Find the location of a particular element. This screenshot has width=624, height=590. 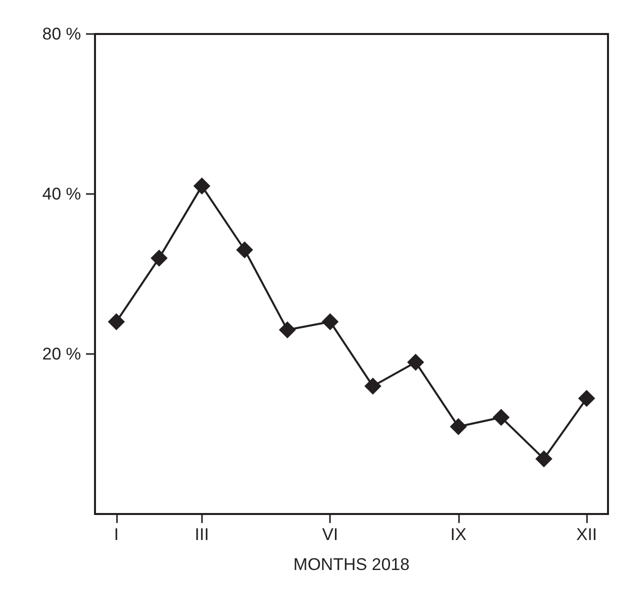

y-tick-label: 40 % is located at coordinates (61, 194).